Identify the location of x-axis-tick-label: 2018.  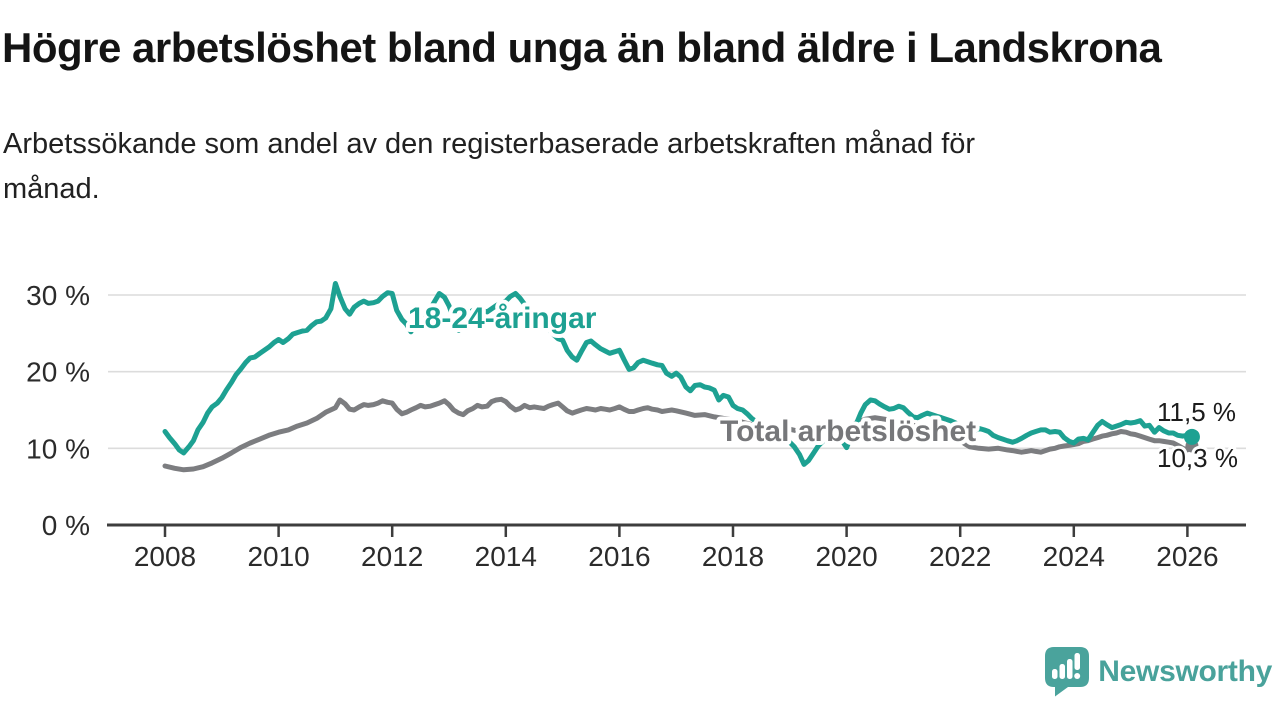
(733, 556).